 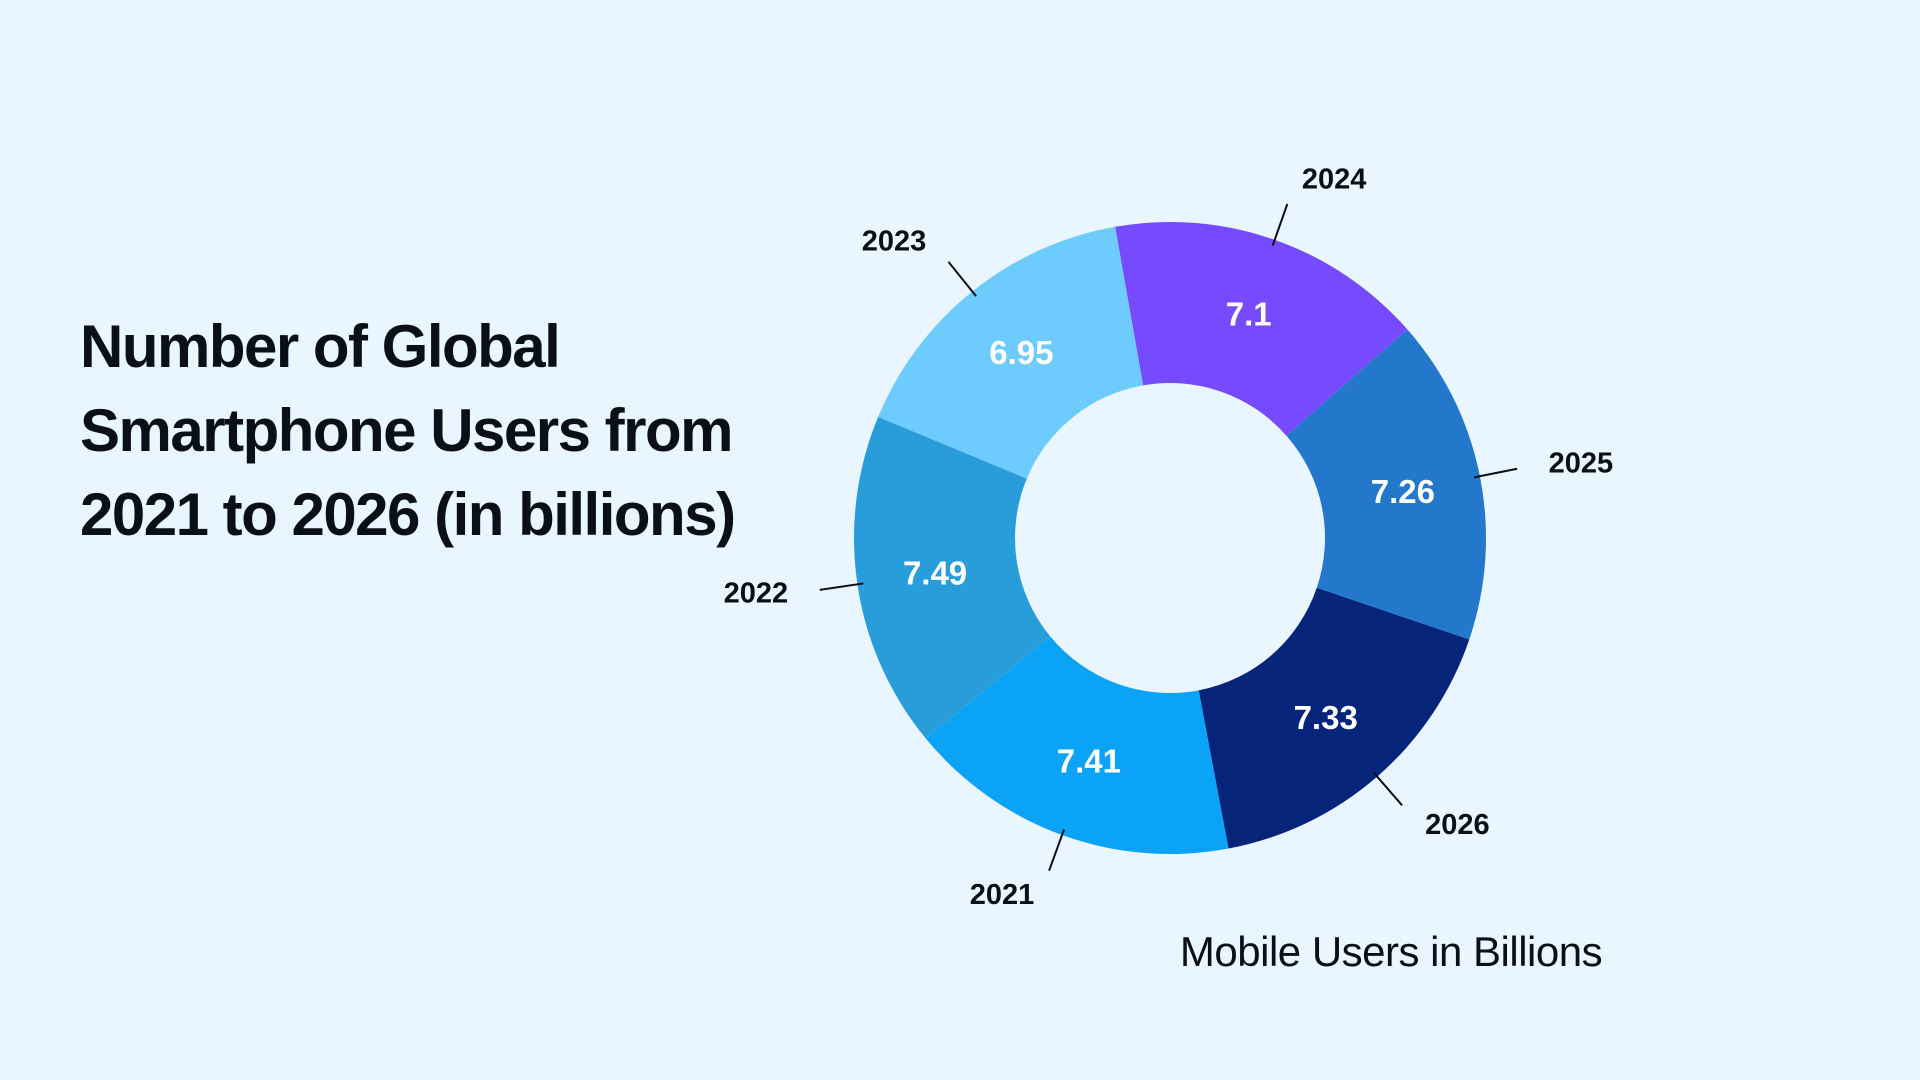 What do you see at coordinates (1391, 951) in the screenshot?
I see `chart-caption: Mobile Users in Billions` at bounding box center [1391, 951].